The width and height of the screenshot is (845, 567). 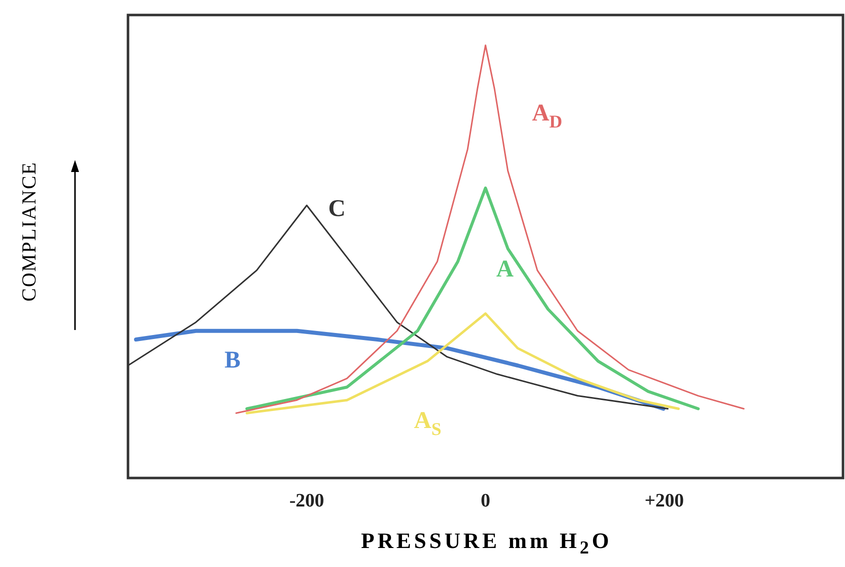 What do you see at coordinates (486, 543) in the screenshot?
I see `x-axis-title: PRESSURE mm H$_{2}$O` at bounding box center [486, 543].